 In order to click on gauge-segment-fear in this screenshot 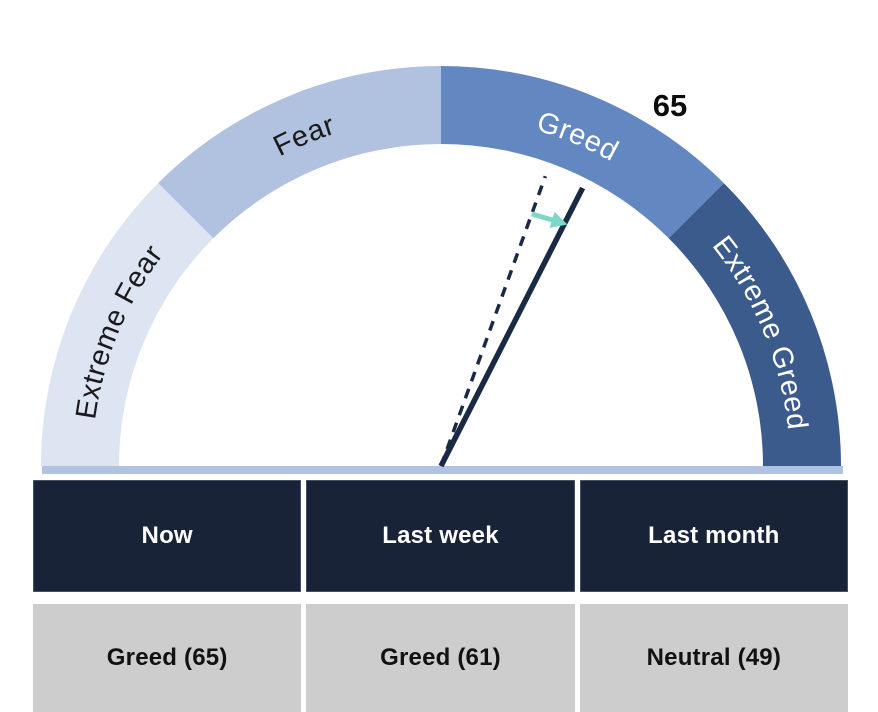, I will do `click(299, 152)`.